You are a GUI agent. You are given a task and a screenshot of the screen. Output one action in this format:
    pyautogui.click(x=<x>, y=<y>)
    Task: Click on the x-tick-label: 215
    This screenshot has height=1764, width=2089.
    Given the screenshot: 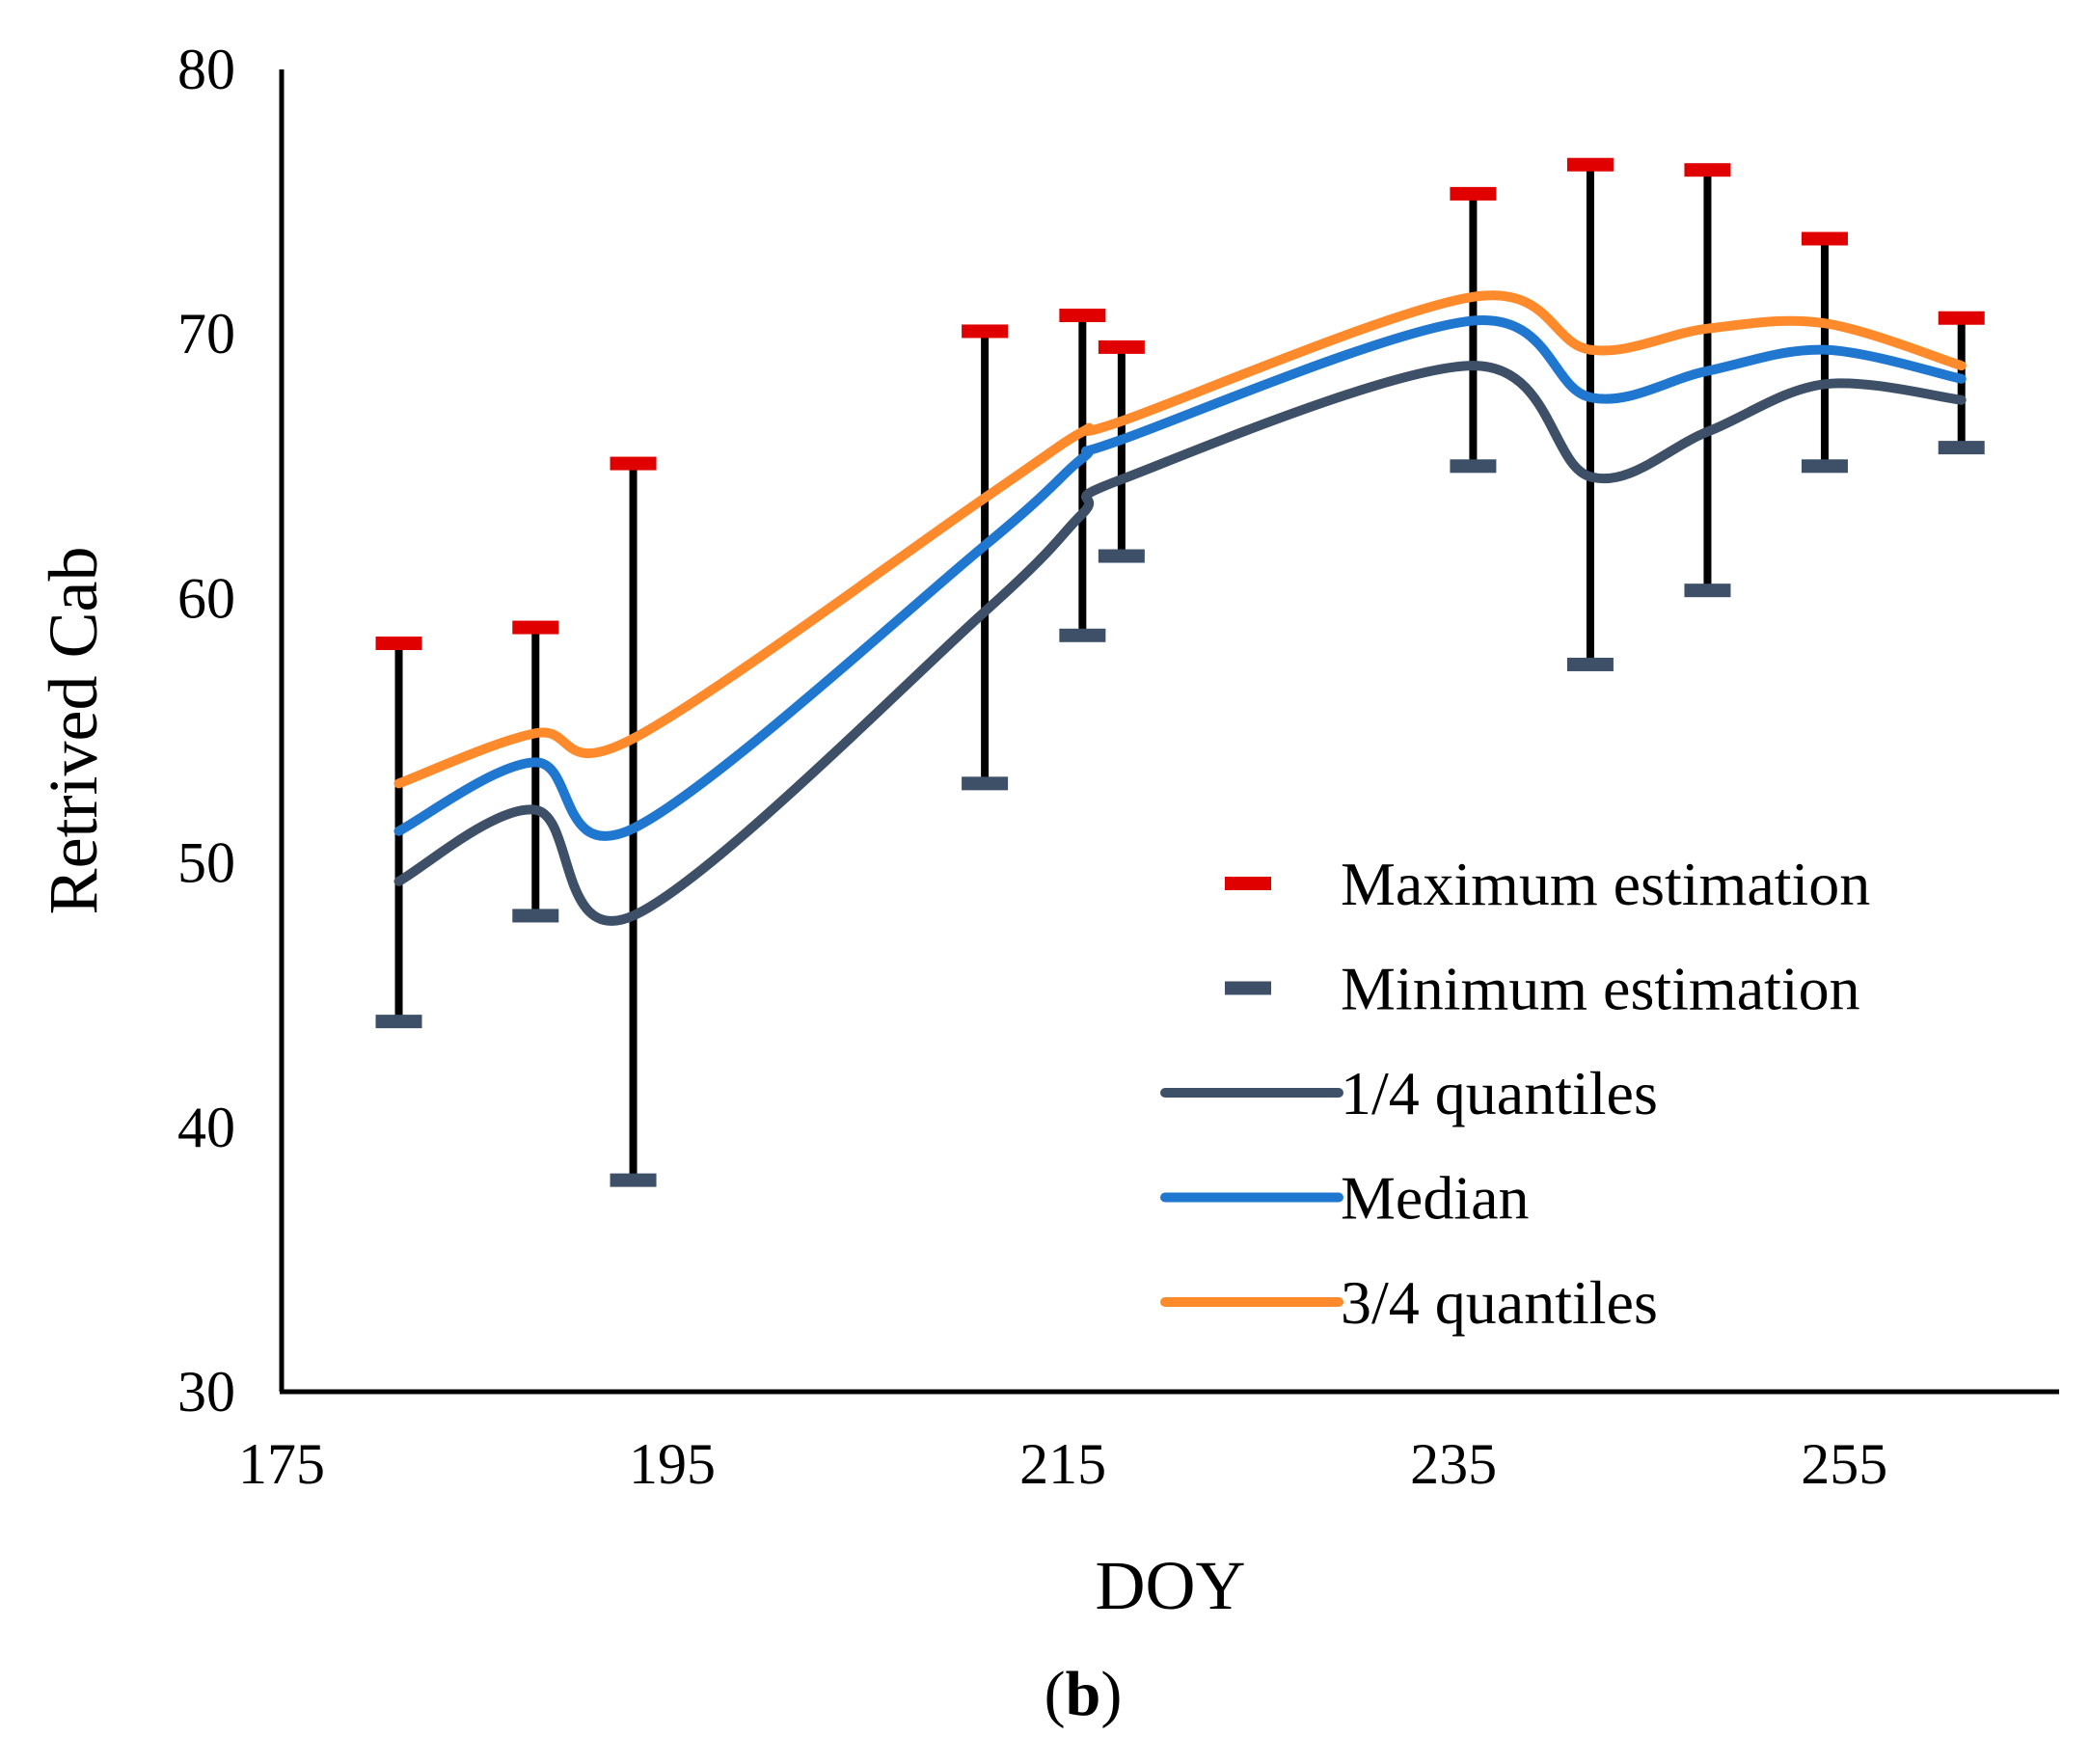 What is the action you would take?
    pyautogui.click(x=1062, y=1464)
    